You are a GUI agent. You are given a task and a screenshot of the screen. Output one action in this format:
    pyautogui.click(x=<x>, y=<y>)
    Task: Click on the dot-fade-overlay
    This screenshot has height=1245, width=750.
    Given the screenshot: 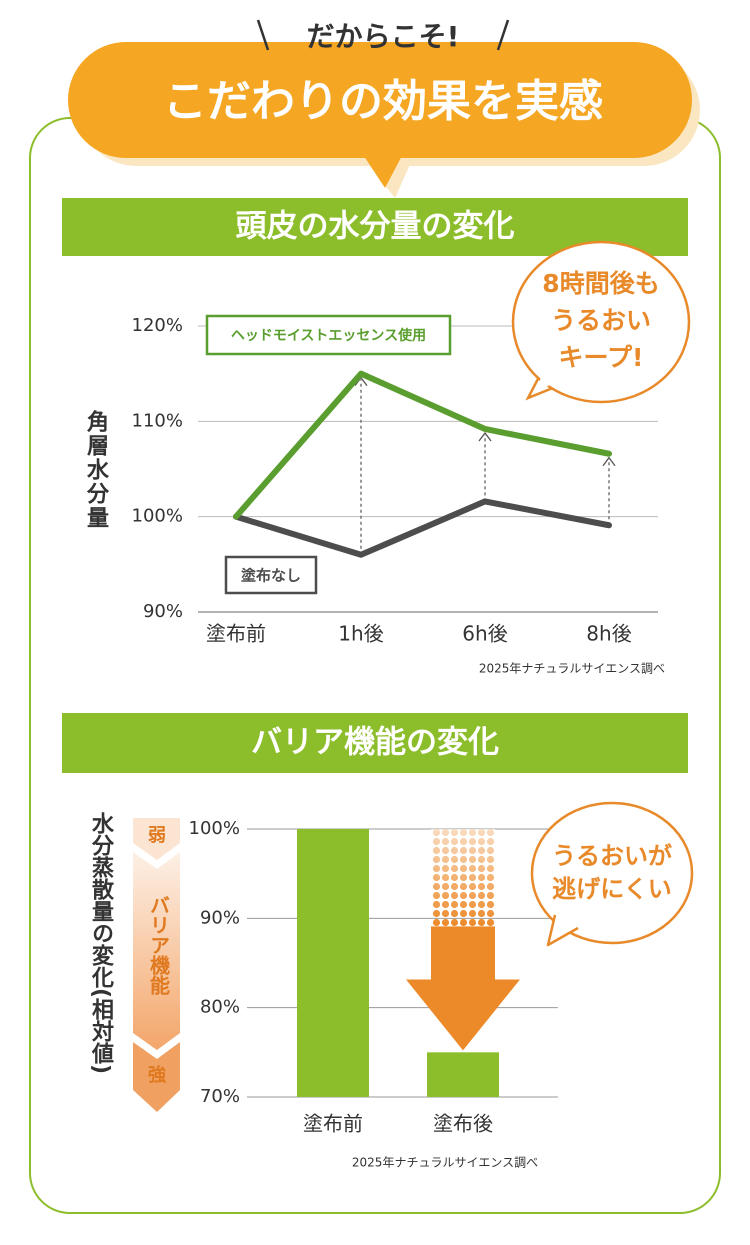 What is the action you would take?
    pyautogui.click(x=463, y=878)
    